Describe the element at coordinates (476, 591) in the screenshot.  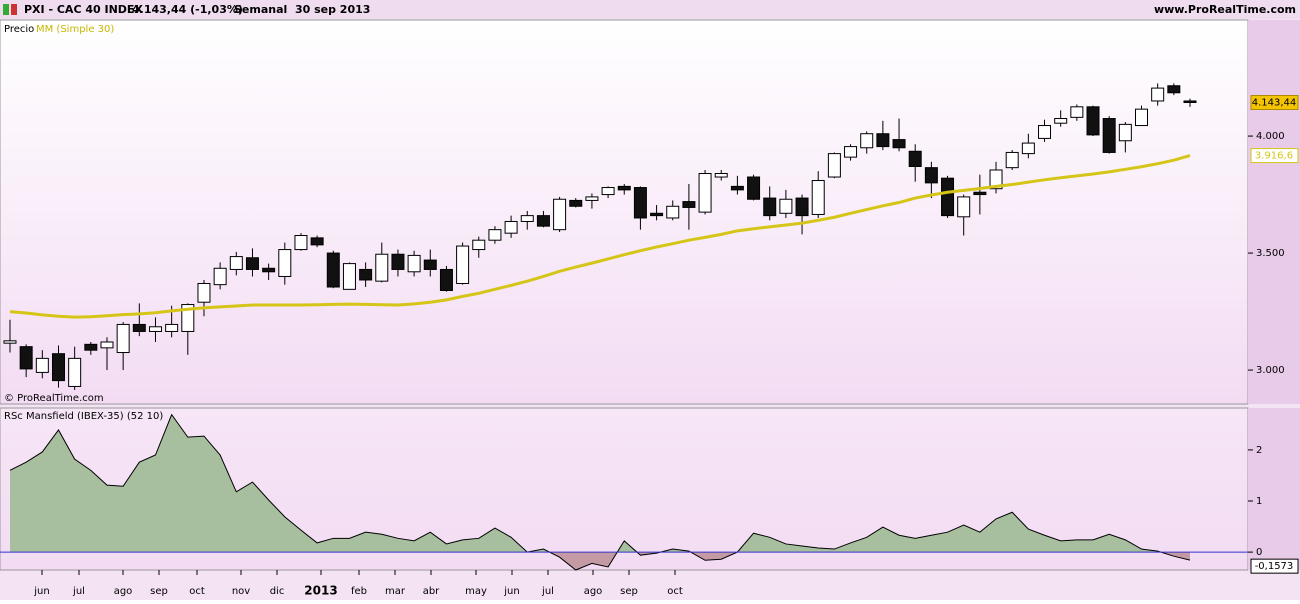
I see `x-tick-label: may` at that location.